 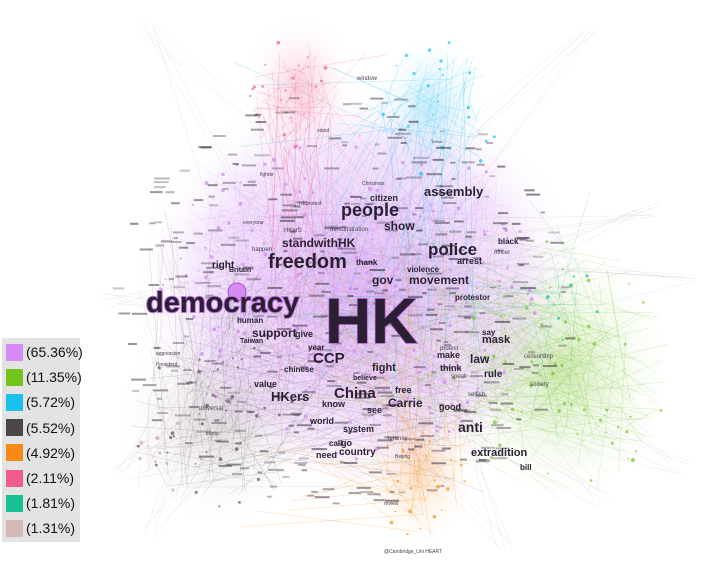 What do you see at coordinates (450, 407) in the screenshot?
I see `word-label-good: good` at bounding box center [450, 407].